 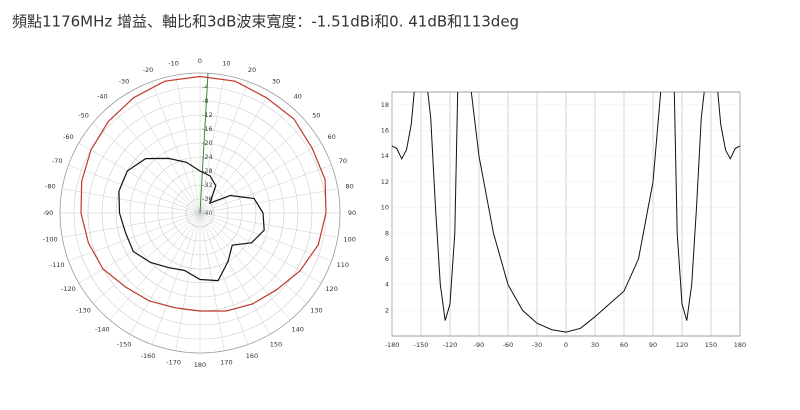 I want to click on y-tick-label: 4, so click(x=387, y=285).